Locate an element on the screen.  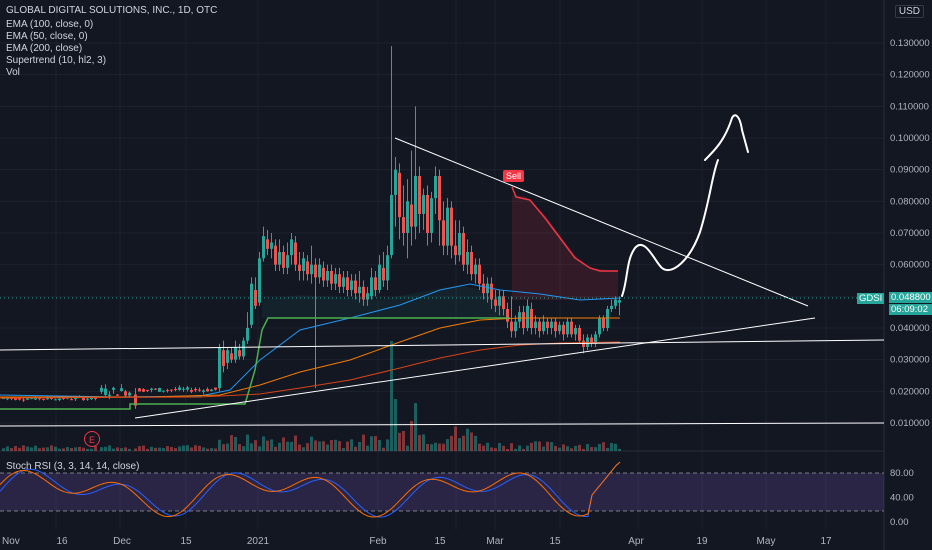
price-tick-label: 0.120000 is located at coordinates (910, 75).